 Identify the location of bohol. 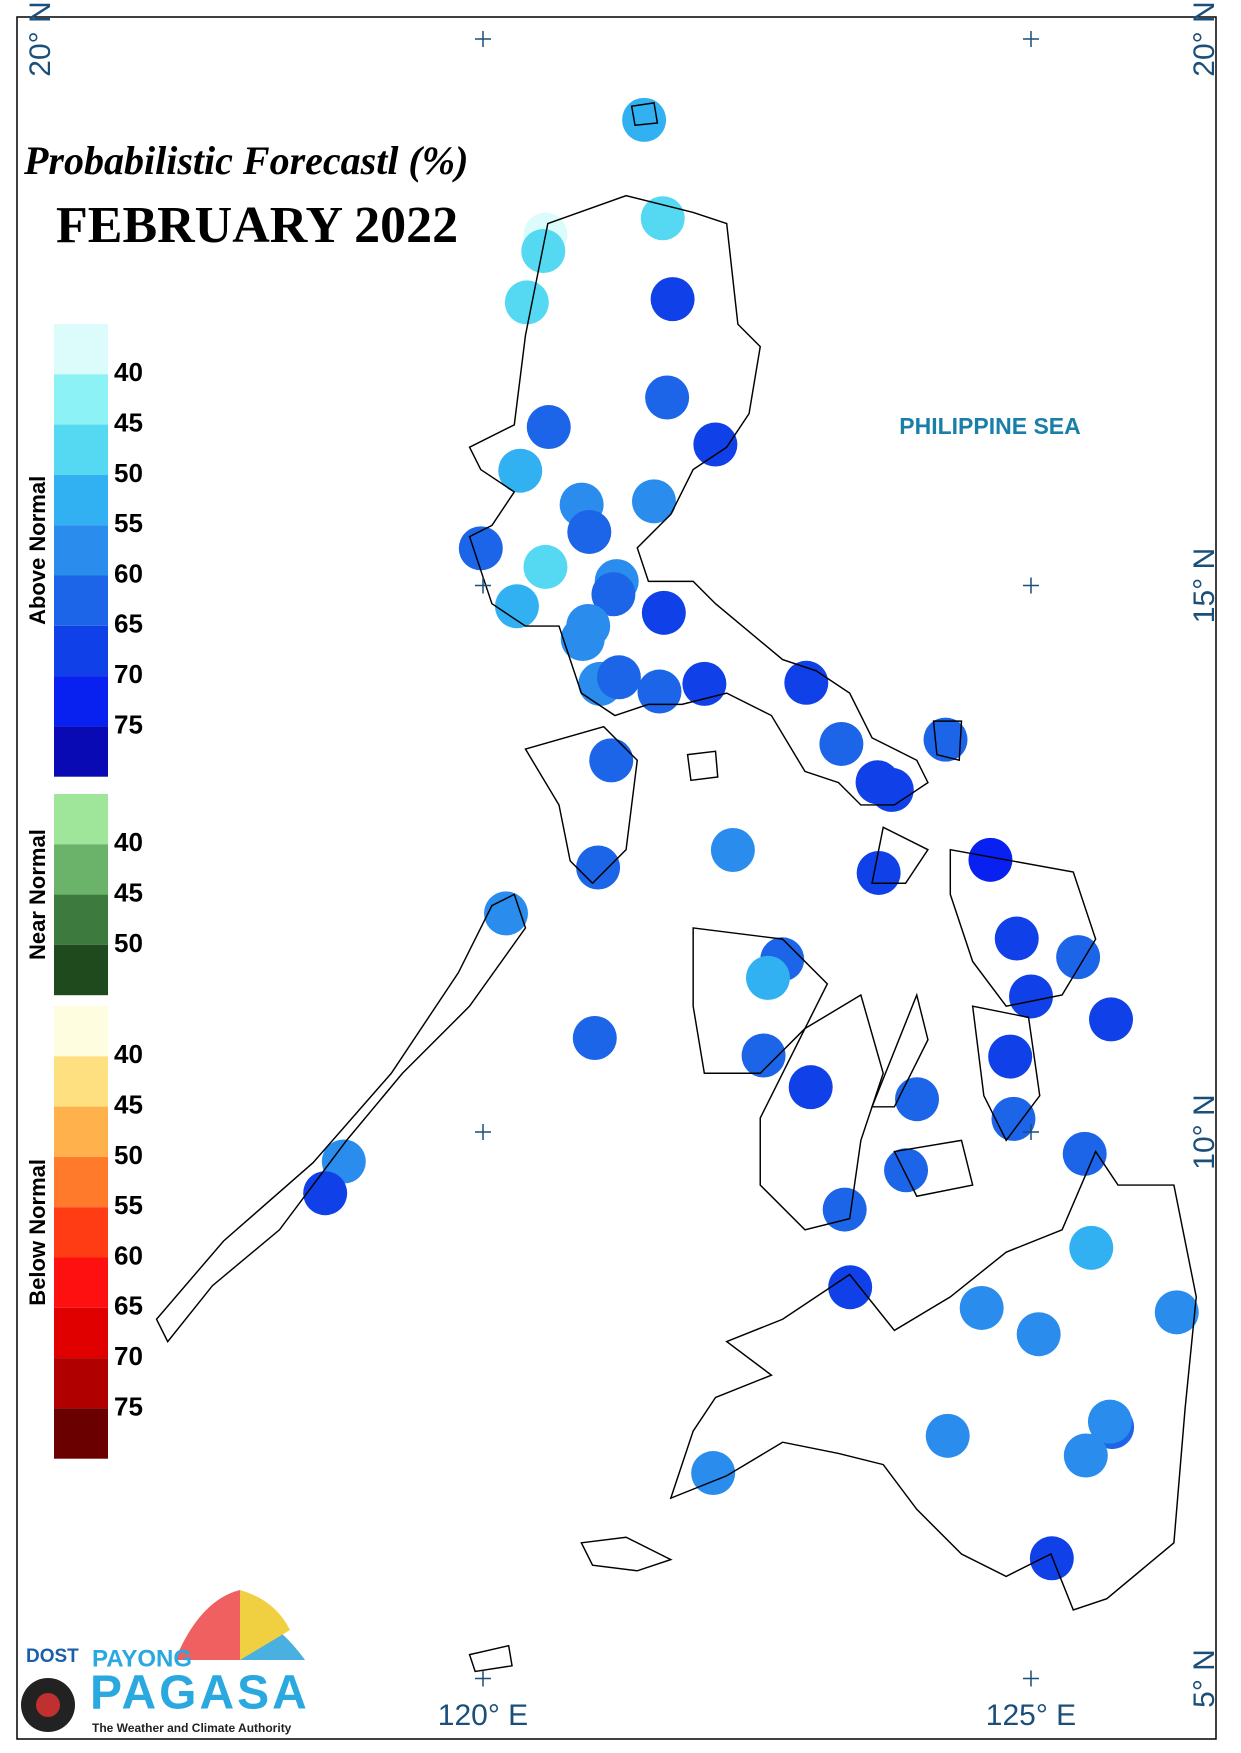
(933, 1168).